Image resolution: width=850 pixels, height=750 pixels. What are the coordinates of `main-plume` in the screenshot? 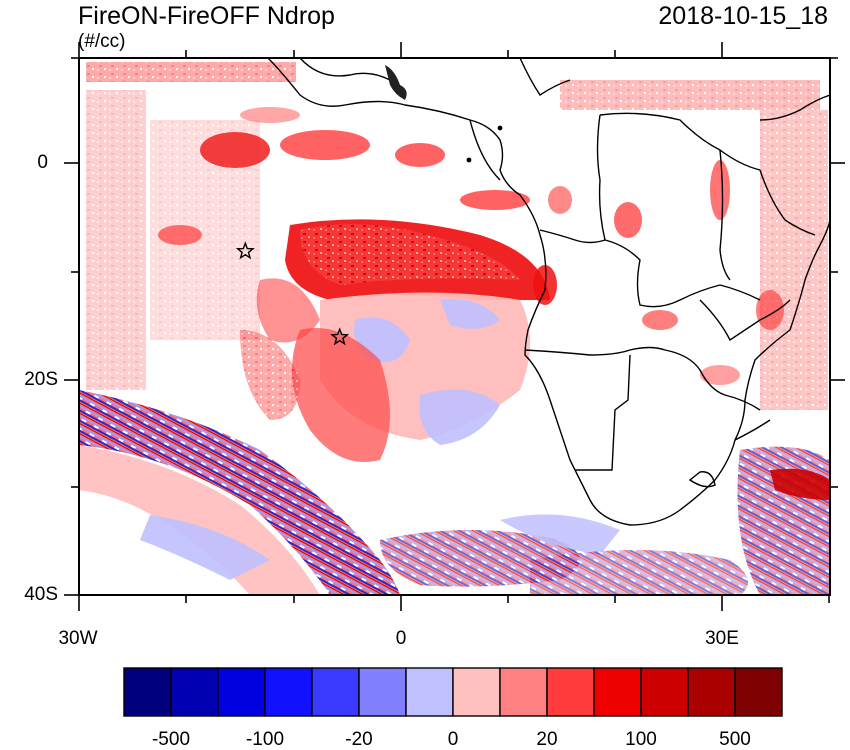 It's located at (395, 340).